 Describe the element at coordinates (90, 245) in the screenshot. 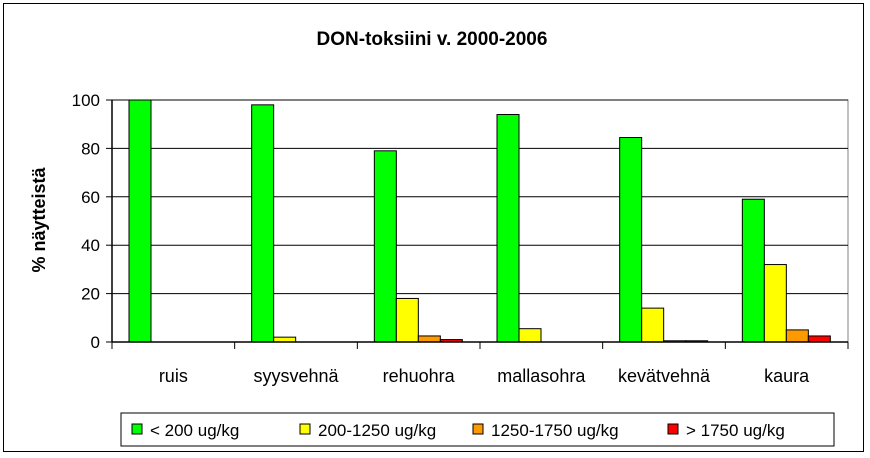

I see `y-tick-label: 40` at that location.